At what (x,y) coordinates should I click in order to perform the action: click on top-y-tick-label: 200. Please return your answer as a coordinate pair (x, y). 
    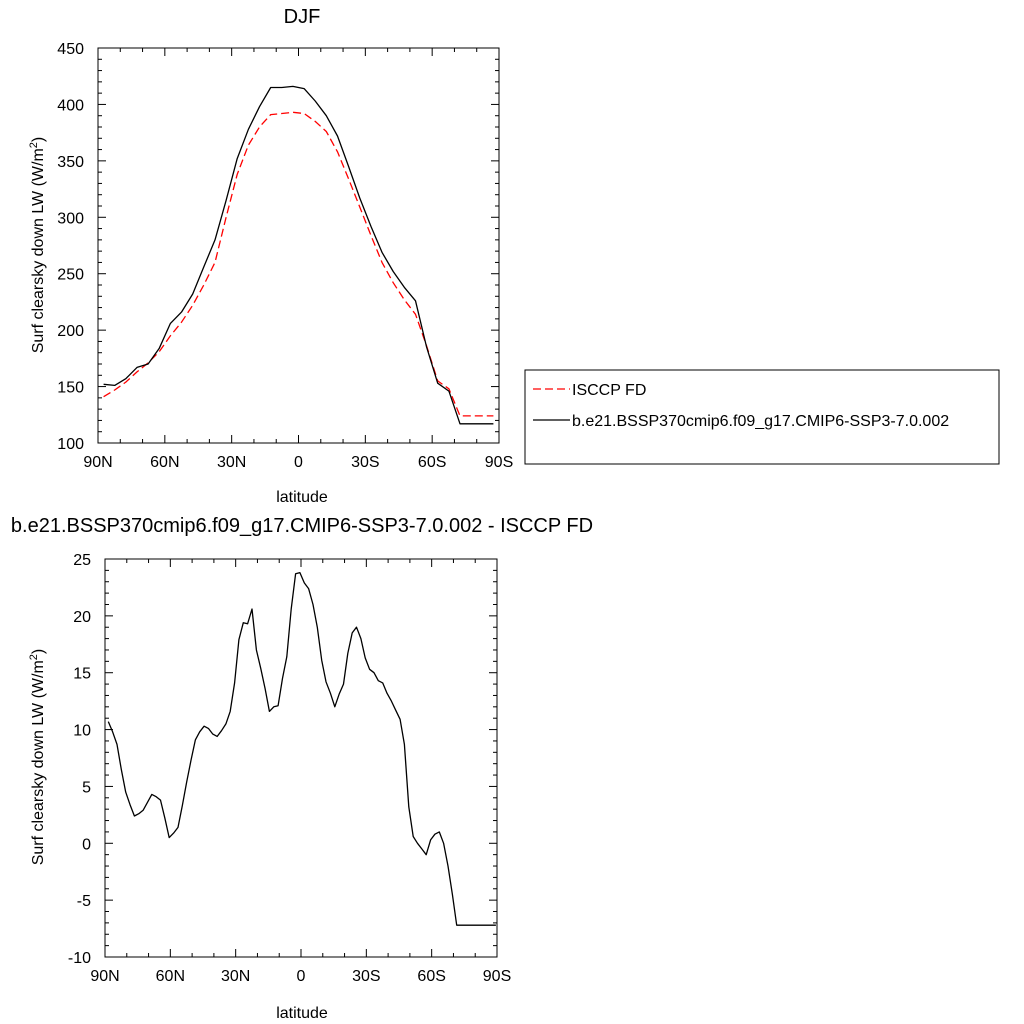
    Looking at the image, I should click on (70, 331).